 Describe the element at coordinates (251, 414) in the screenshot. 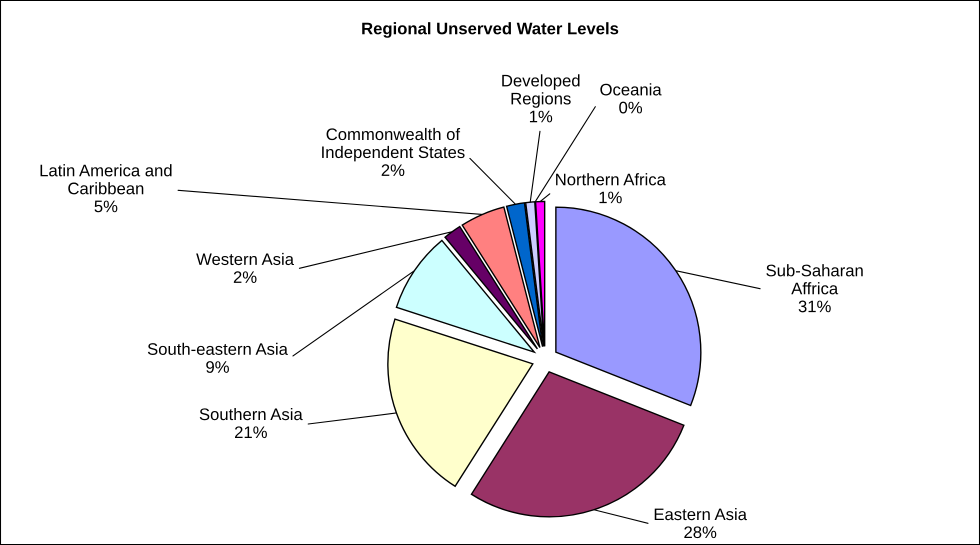

I see `slice-label: Southern Asia` at that location.